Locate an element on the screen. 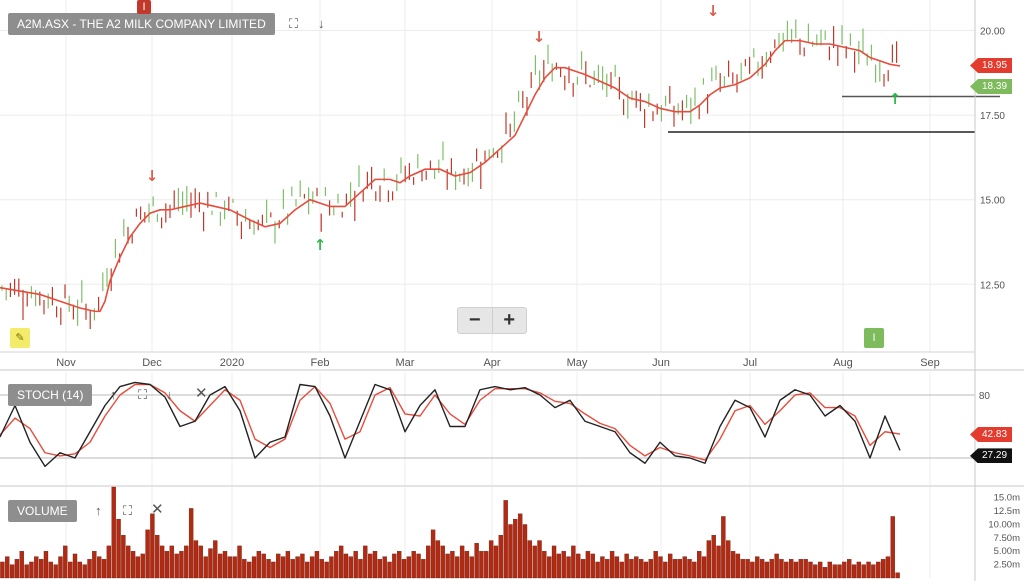 The width and height of the screenshot is (1024, 581). volume-y-tick-label: 2.50m is located at coordinates (1007, 565).